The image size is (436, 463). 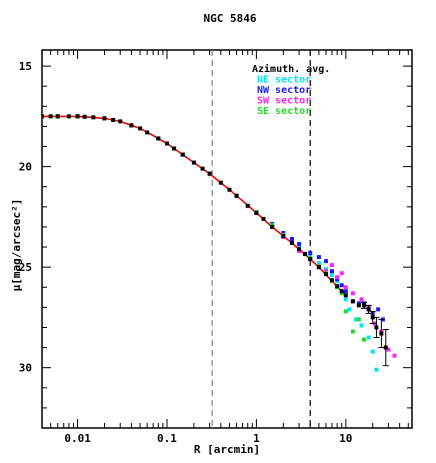 I want to click on x-tick-label: 0.01, so click(x=77, y=438).